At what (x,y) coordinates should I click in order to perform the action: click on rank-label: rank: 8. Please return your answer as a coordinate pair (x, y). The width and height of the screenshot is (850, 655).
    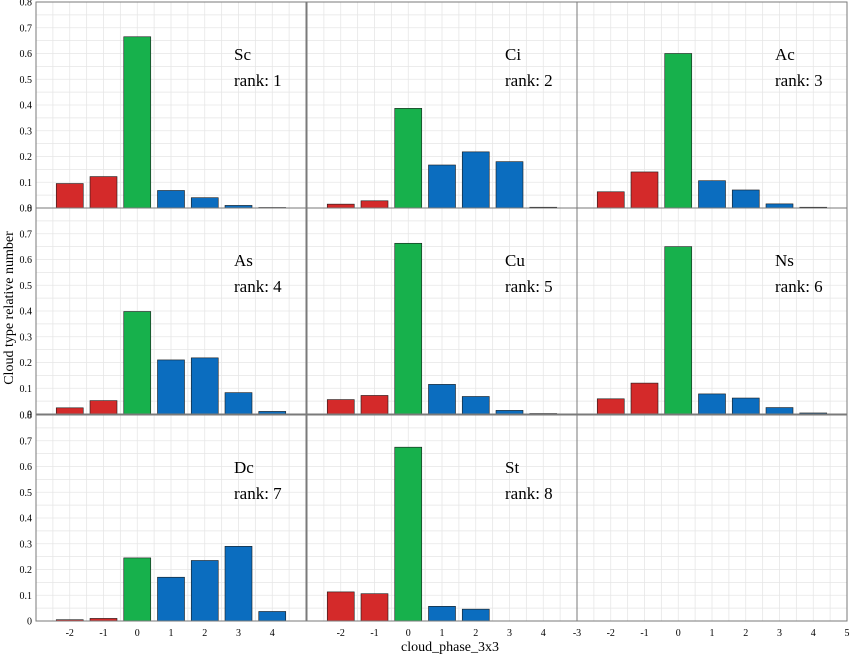
    Looking at the image, I should click on (529, 493).